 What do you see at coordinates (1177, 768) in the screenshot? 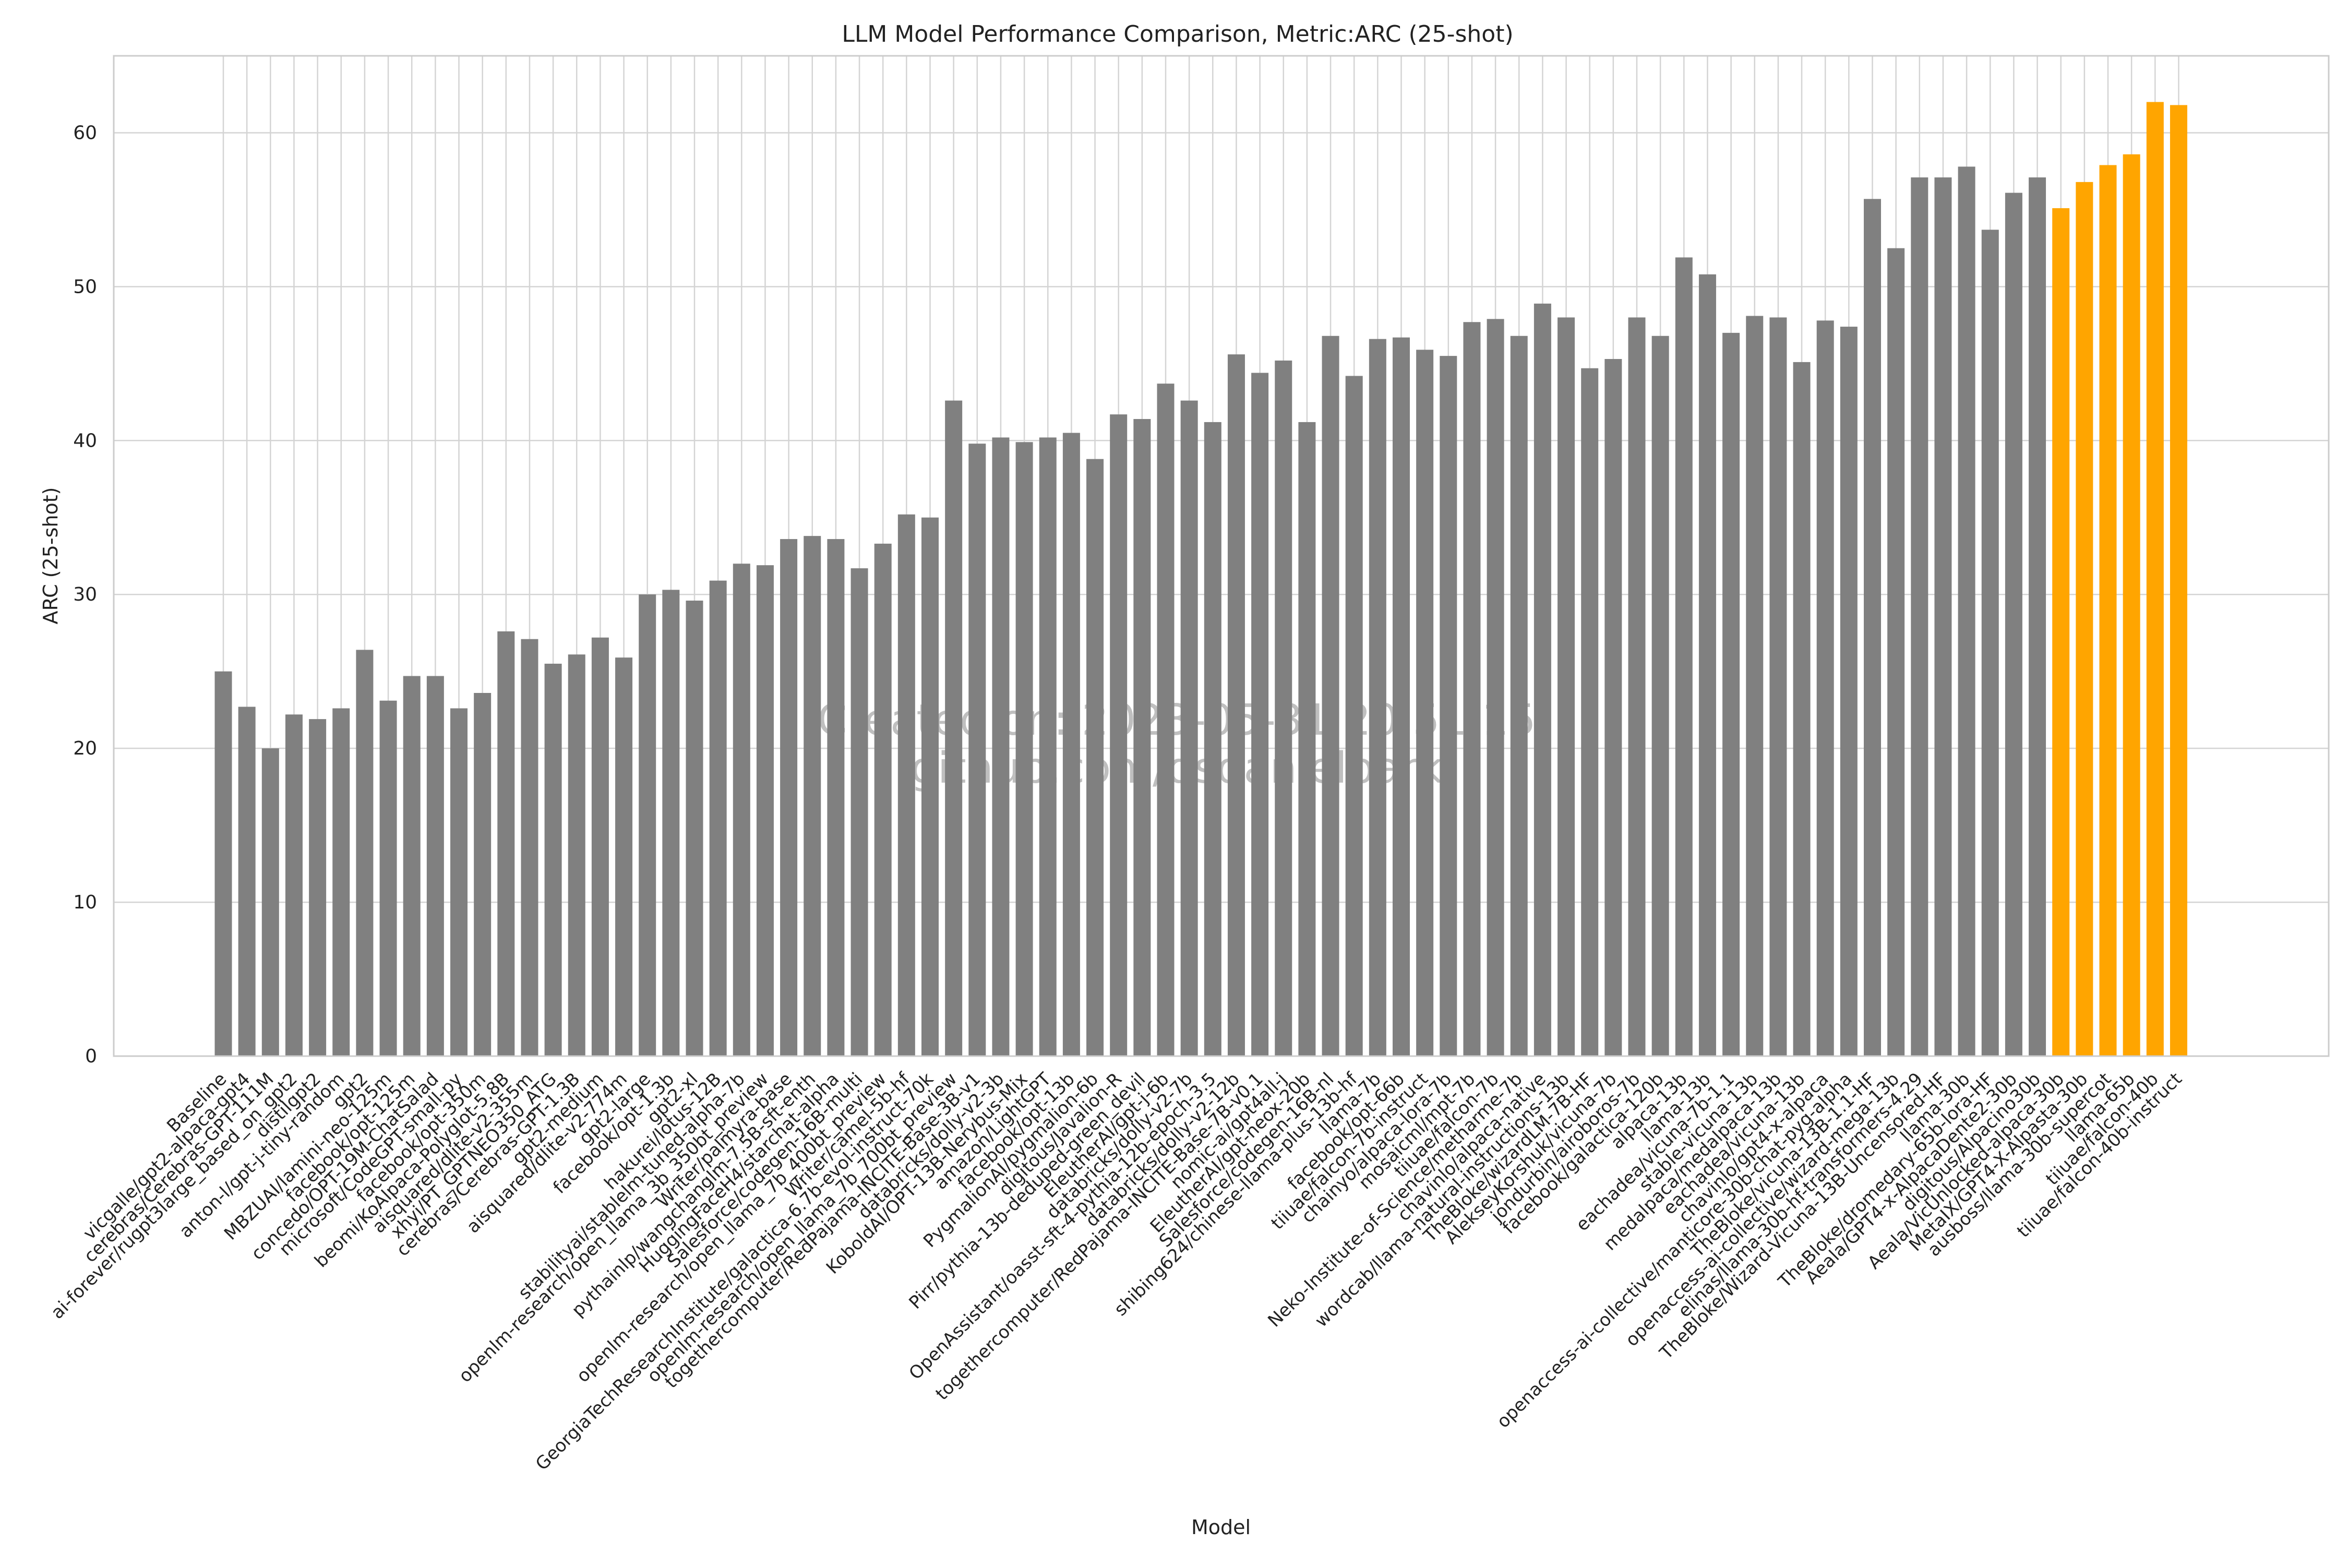
I see `watermark-line-2: github.com/dsdanielpark` at bounding box center [1177, 768].